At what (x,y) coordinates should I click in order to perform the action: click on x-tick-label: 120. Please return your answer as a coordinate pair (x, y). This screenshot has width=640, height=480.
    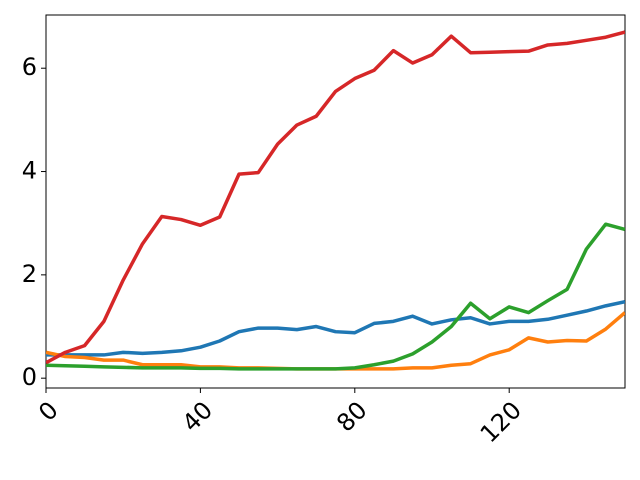
    Looking at the image, I should click on (501, 422).